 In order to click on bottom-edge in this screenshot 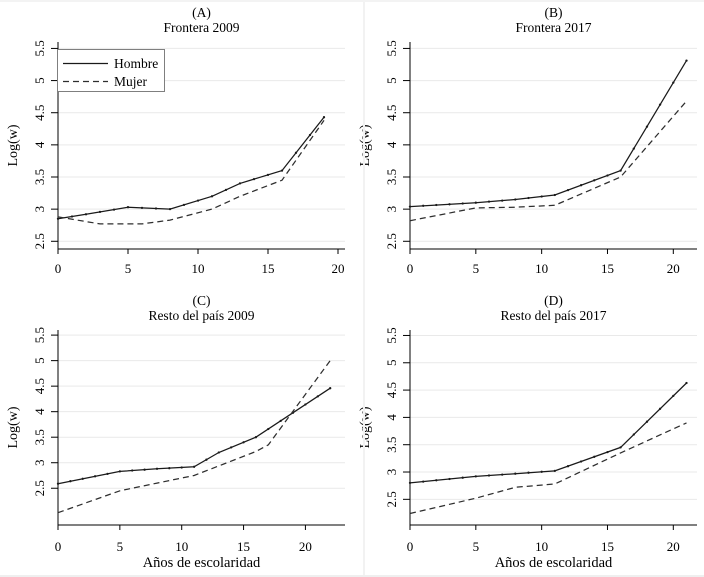, I will do `click(352, 576)`.